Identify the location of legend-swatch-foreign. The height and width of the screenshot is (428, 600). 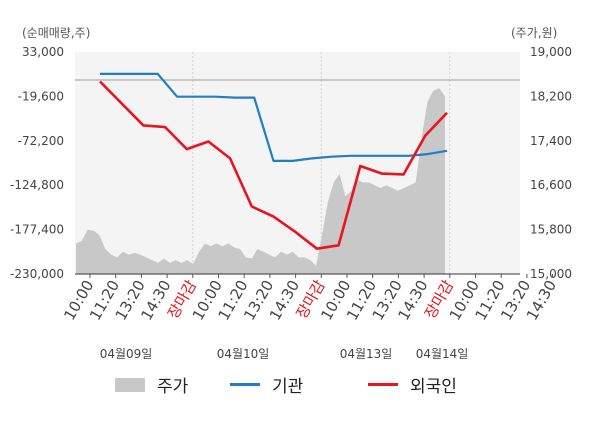
(383, 384).